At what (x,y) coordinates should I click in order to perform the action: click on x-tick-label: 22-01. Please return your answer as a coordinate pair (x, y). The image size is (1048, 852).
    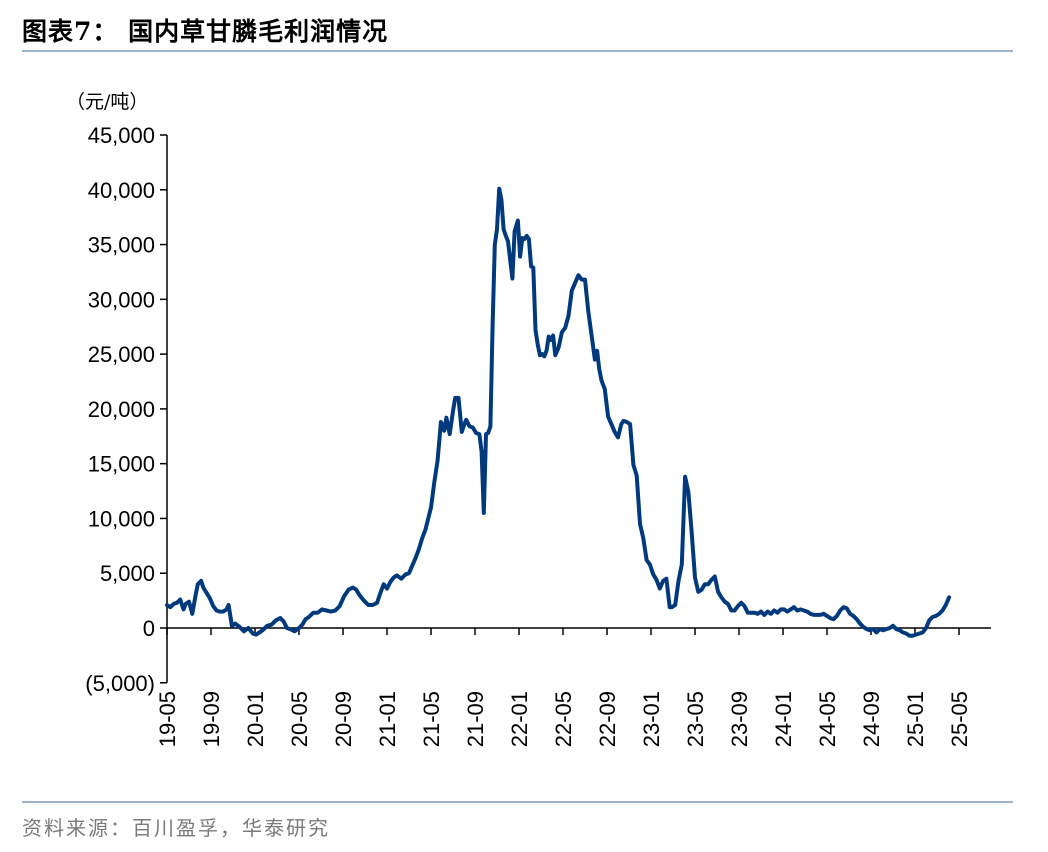
    Looking at the image, I should click on (519, 719).